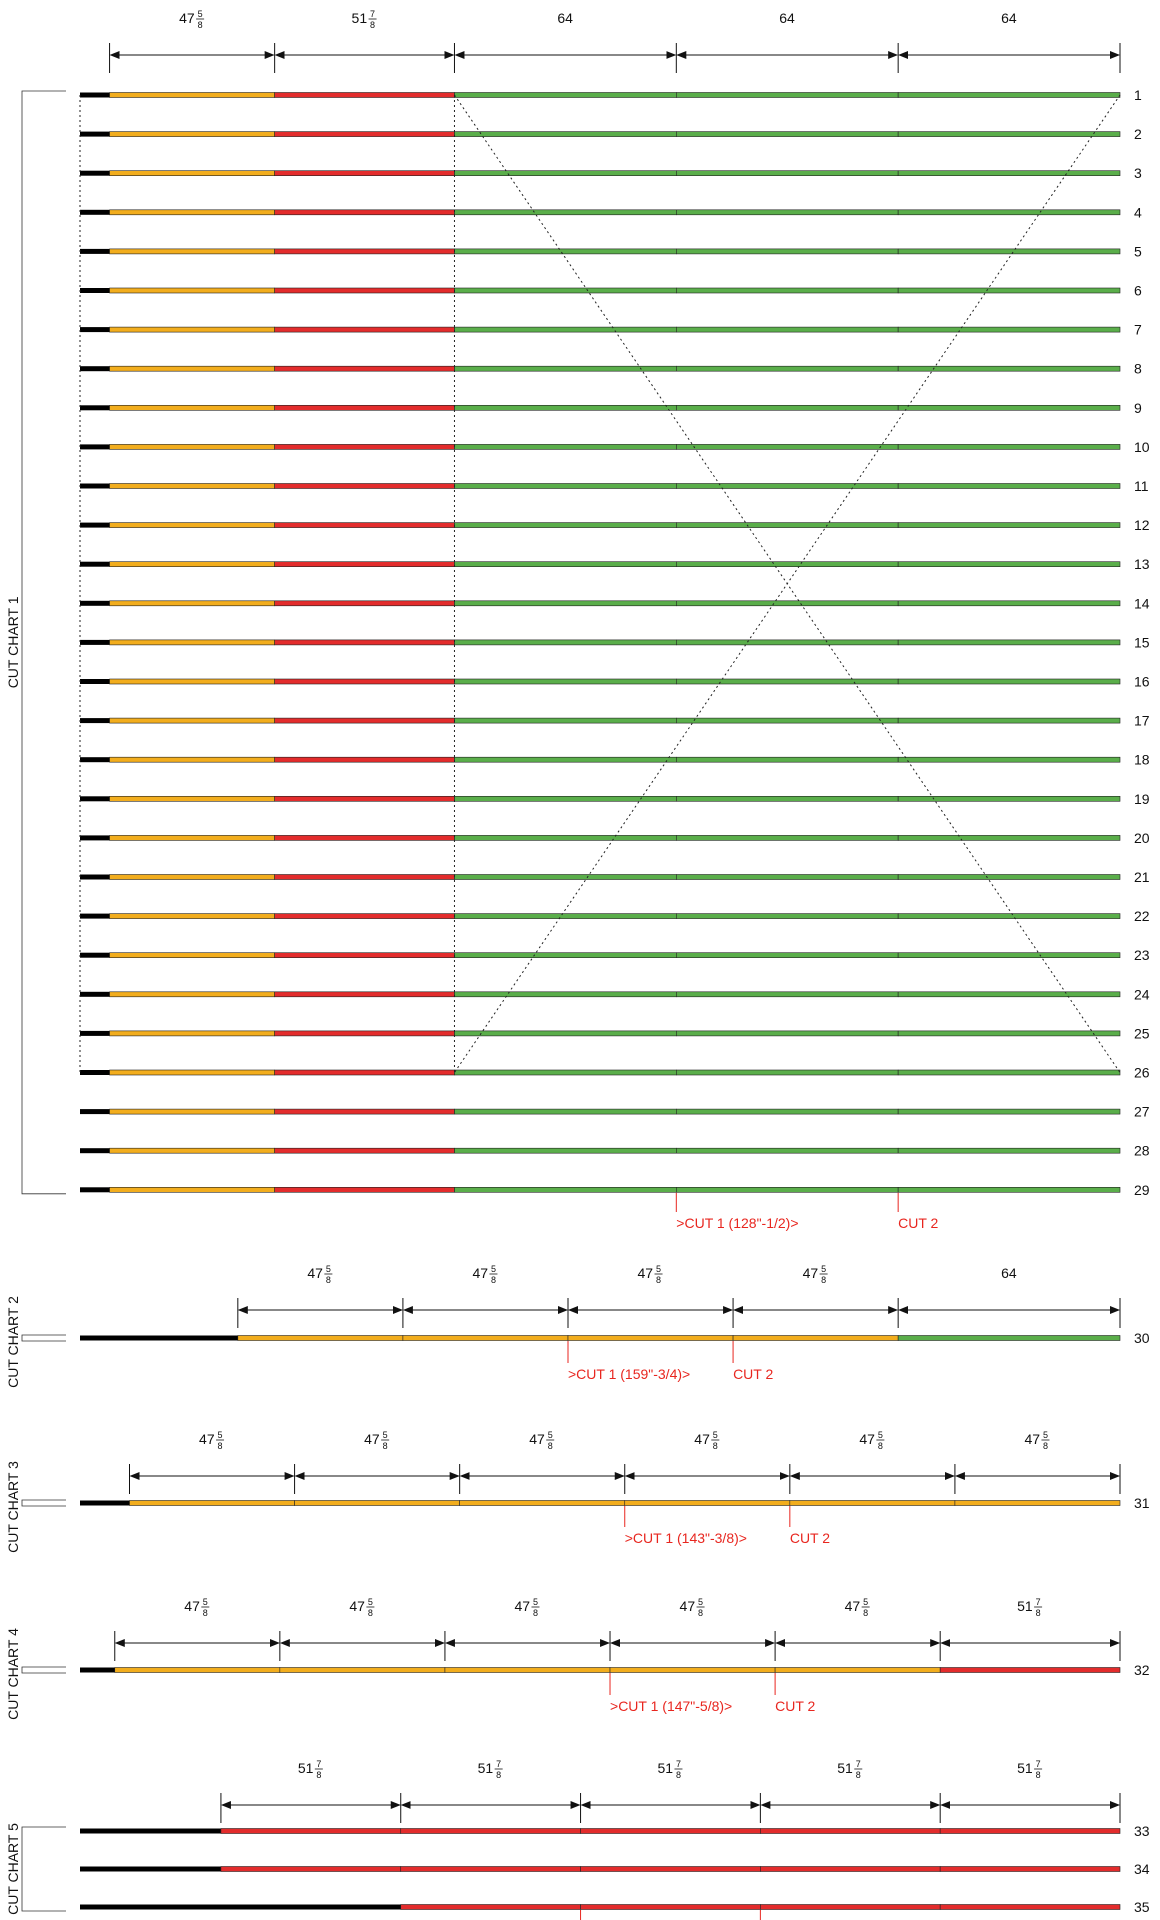 The width and height of the screenshot is (1160, 1920). Describe the element at coordinates (679, 1313) in the screenshot. I see `dimension-line` at that location.